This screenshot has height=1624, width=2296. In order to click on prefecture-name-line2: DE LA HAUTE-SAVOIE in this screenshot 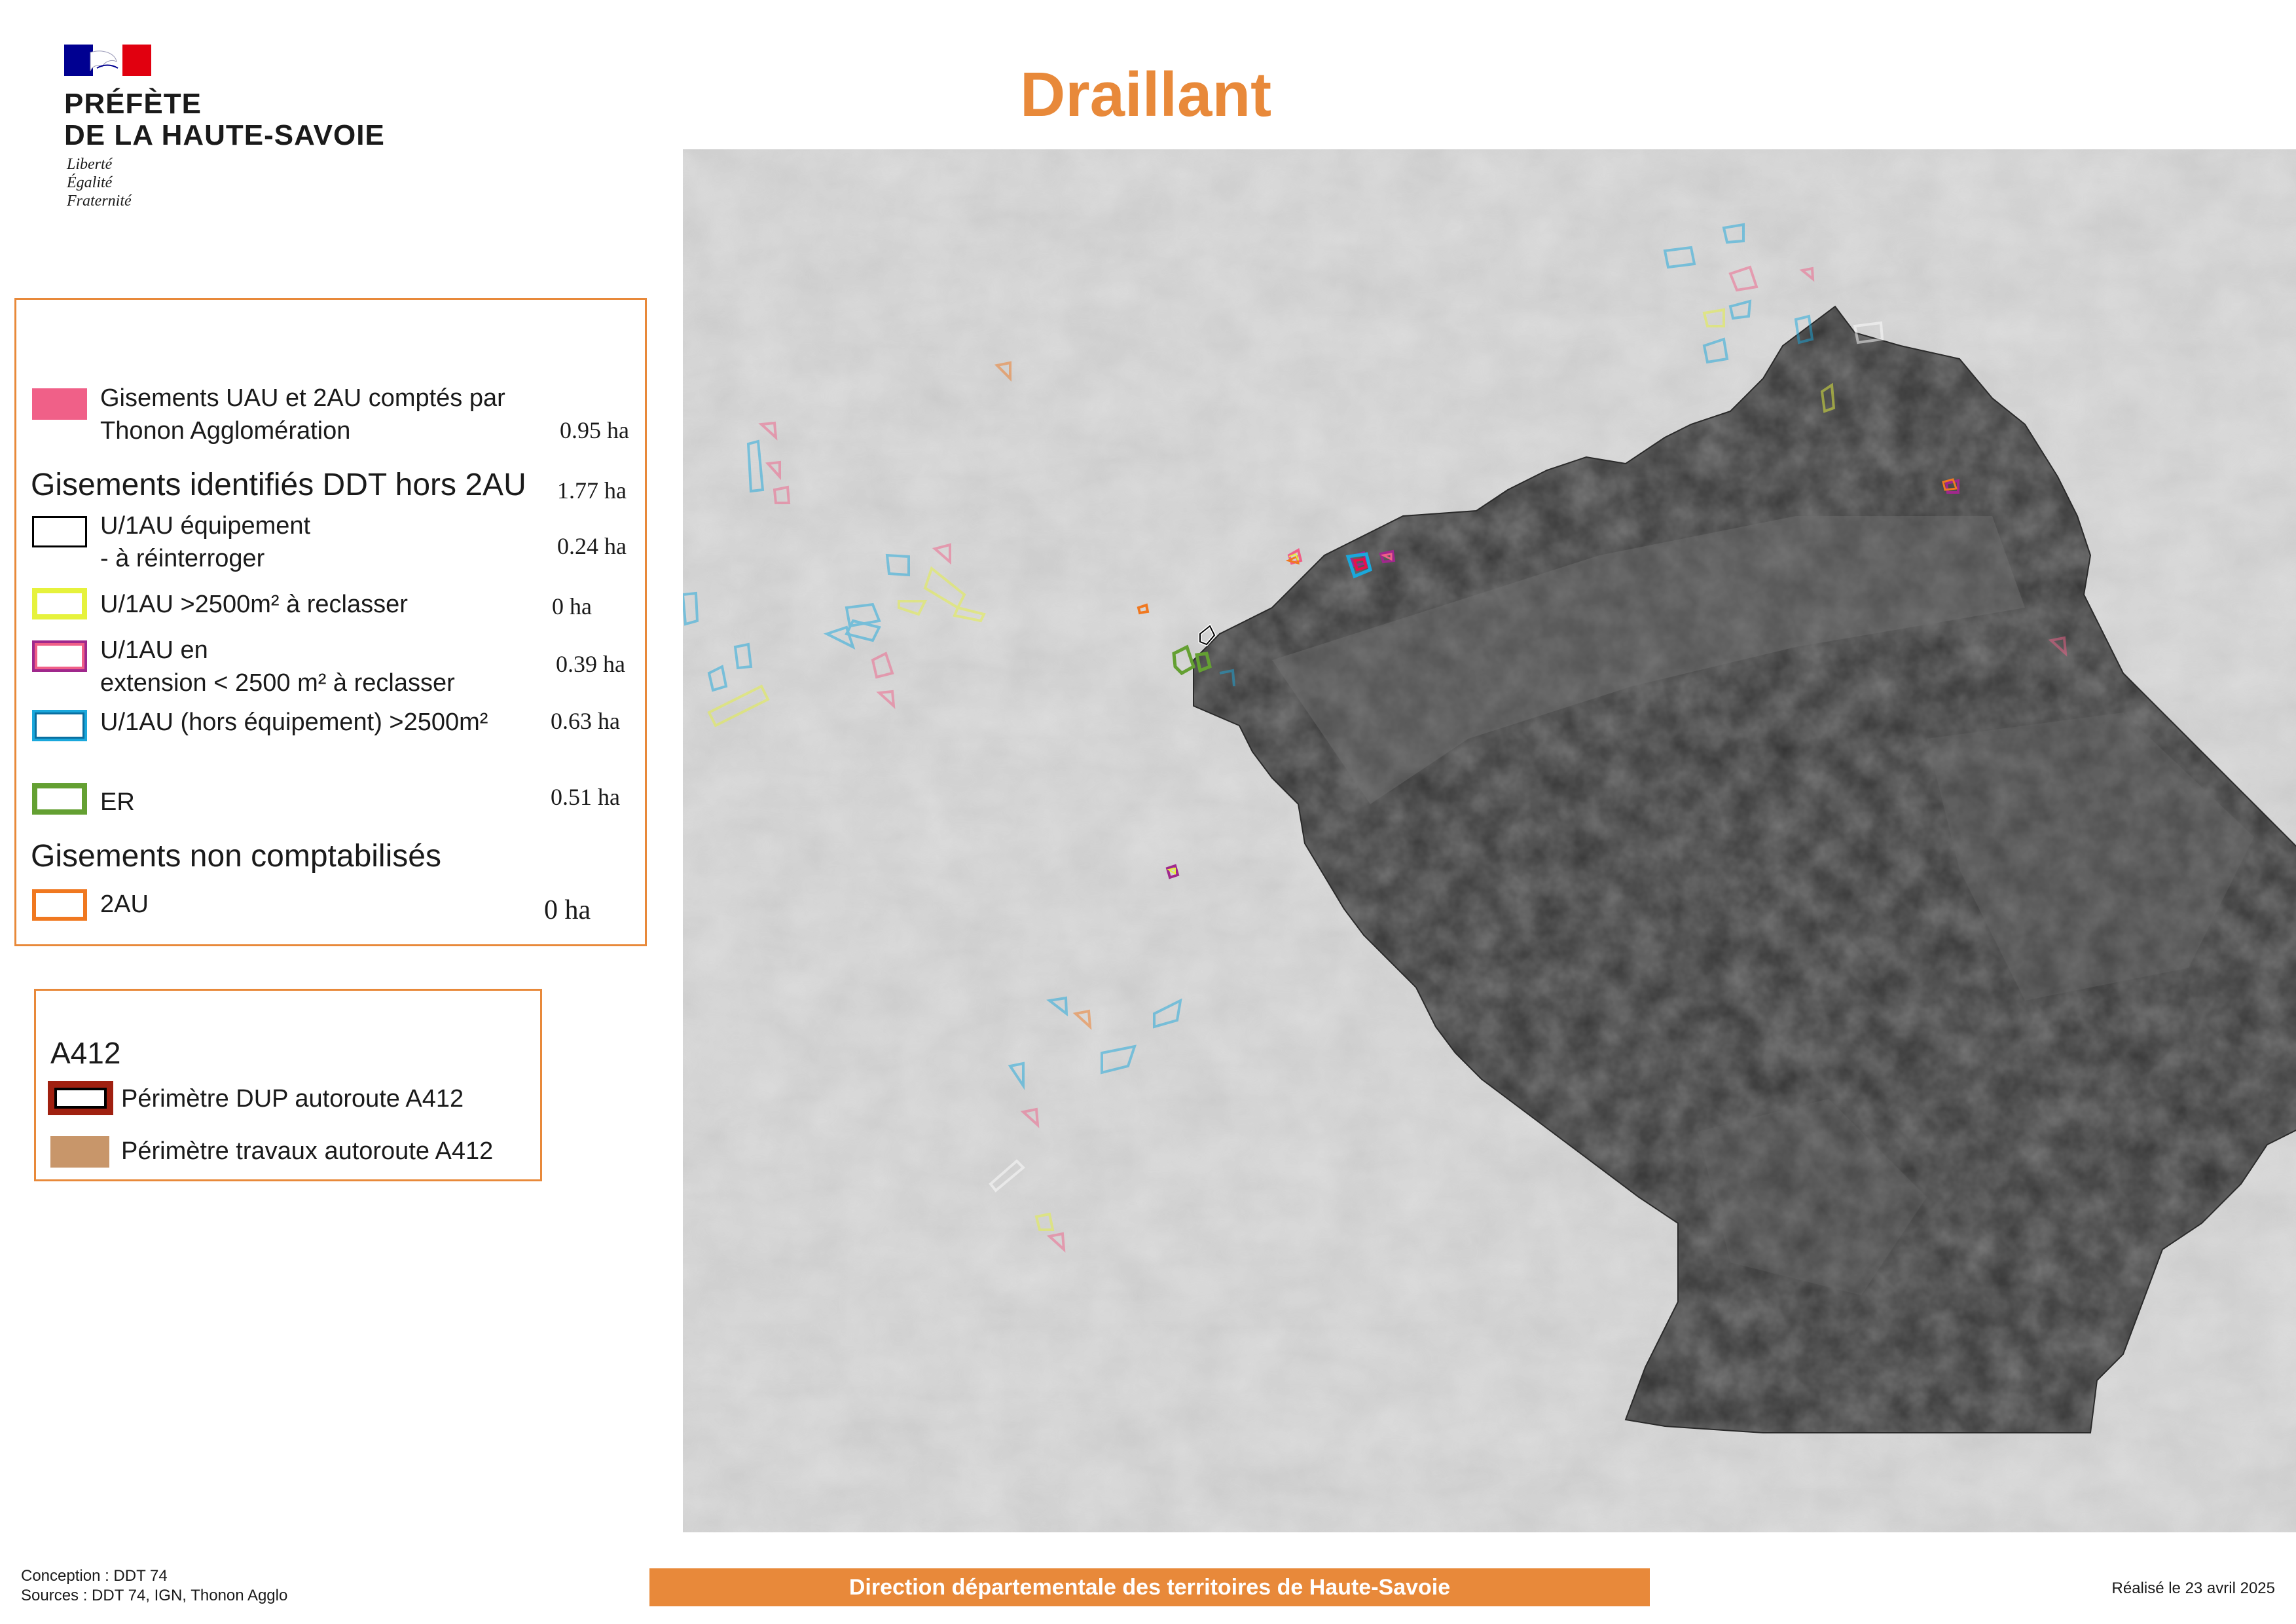, I will do `click(224, 135)`.